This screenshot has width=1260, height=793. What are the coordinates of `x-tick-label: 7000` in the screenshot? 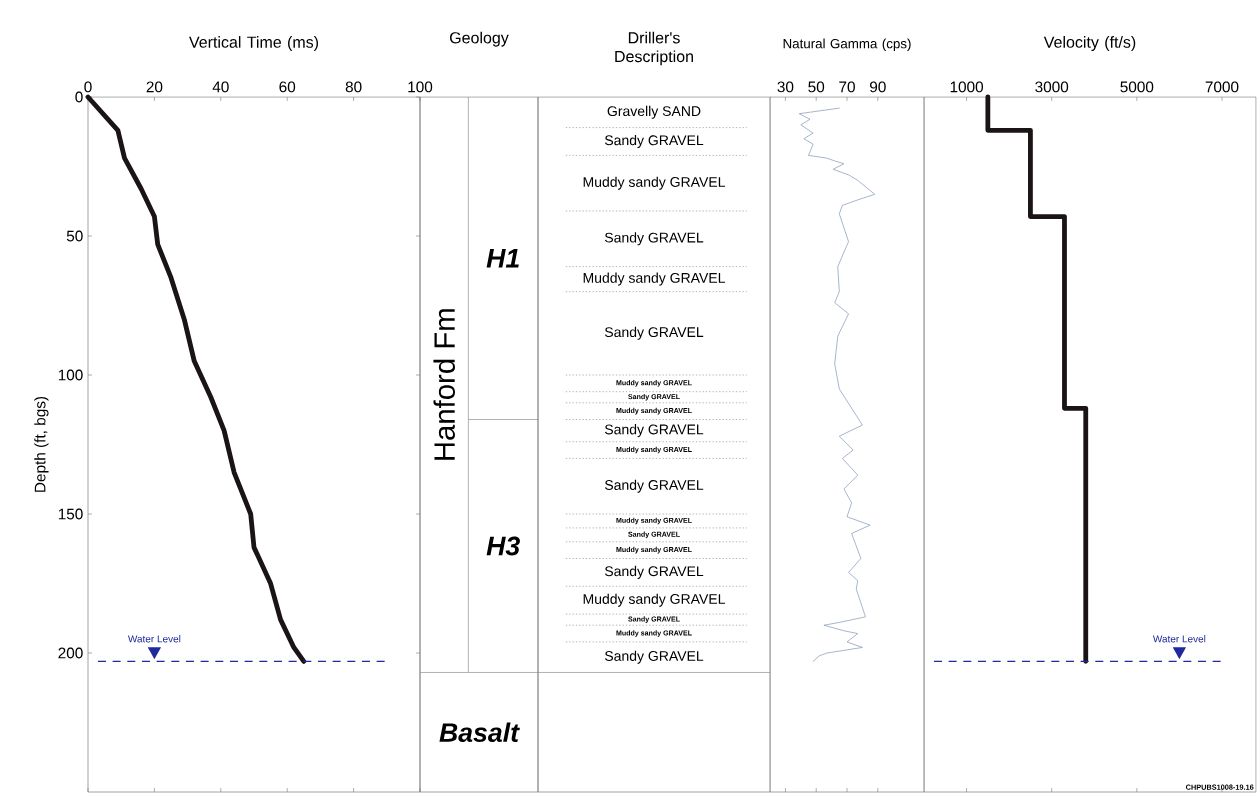 It's located at (1222, 87).